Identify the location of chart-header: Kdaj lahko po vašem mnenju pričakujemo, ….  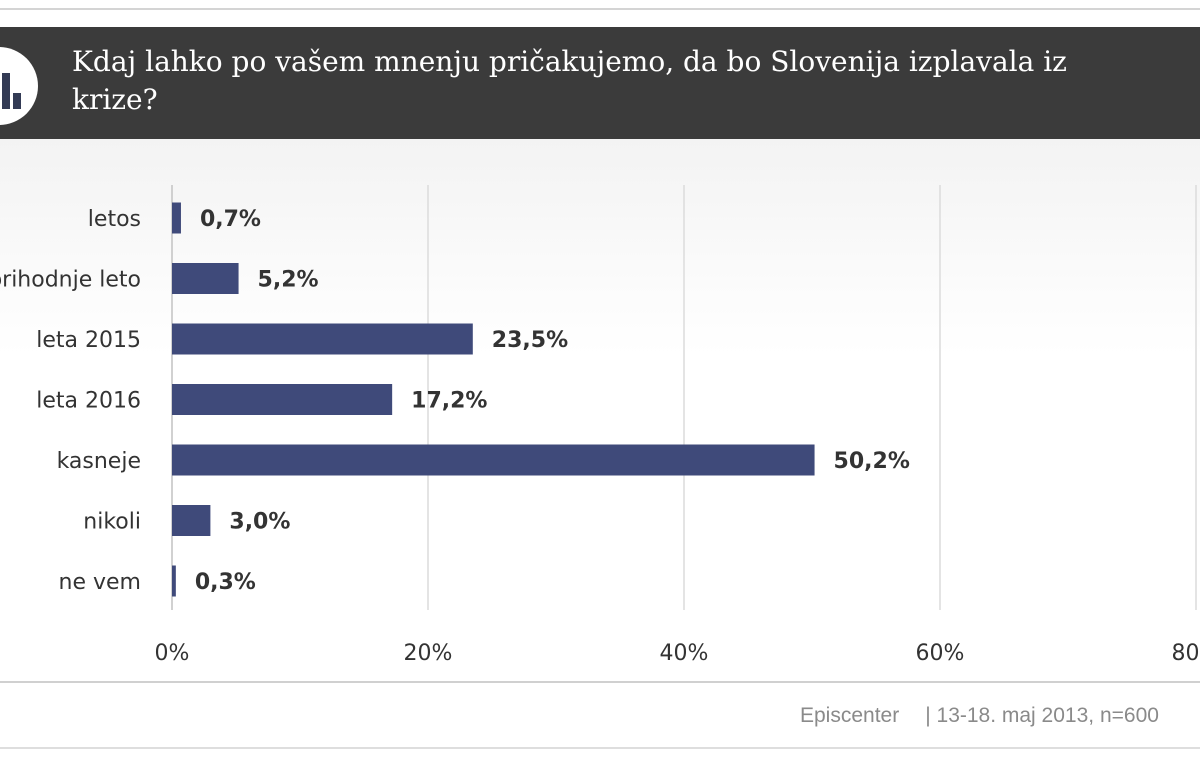
(600, 83).